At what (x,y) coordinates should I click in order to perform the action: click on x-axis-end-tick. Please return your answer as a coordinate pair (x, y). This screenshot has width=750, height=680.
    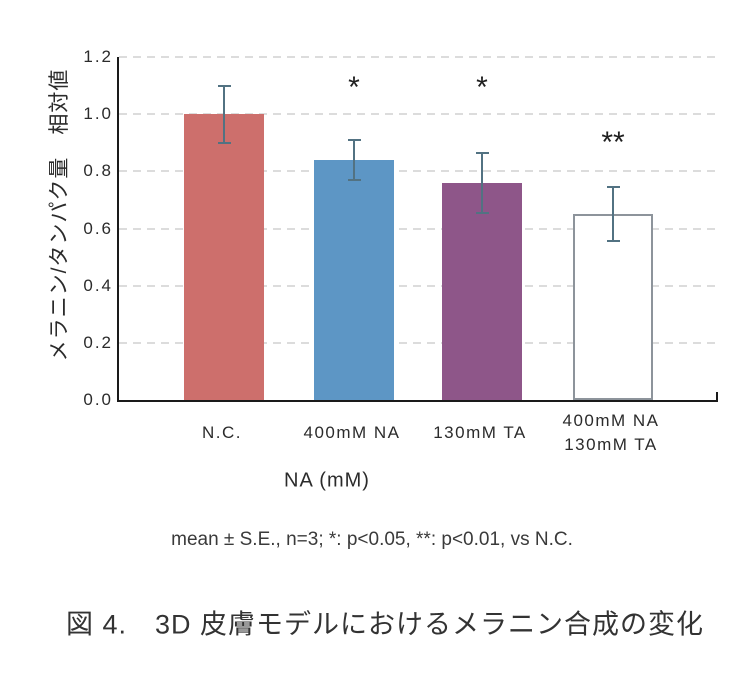
    Looking at the image, I should click on (717, 396).